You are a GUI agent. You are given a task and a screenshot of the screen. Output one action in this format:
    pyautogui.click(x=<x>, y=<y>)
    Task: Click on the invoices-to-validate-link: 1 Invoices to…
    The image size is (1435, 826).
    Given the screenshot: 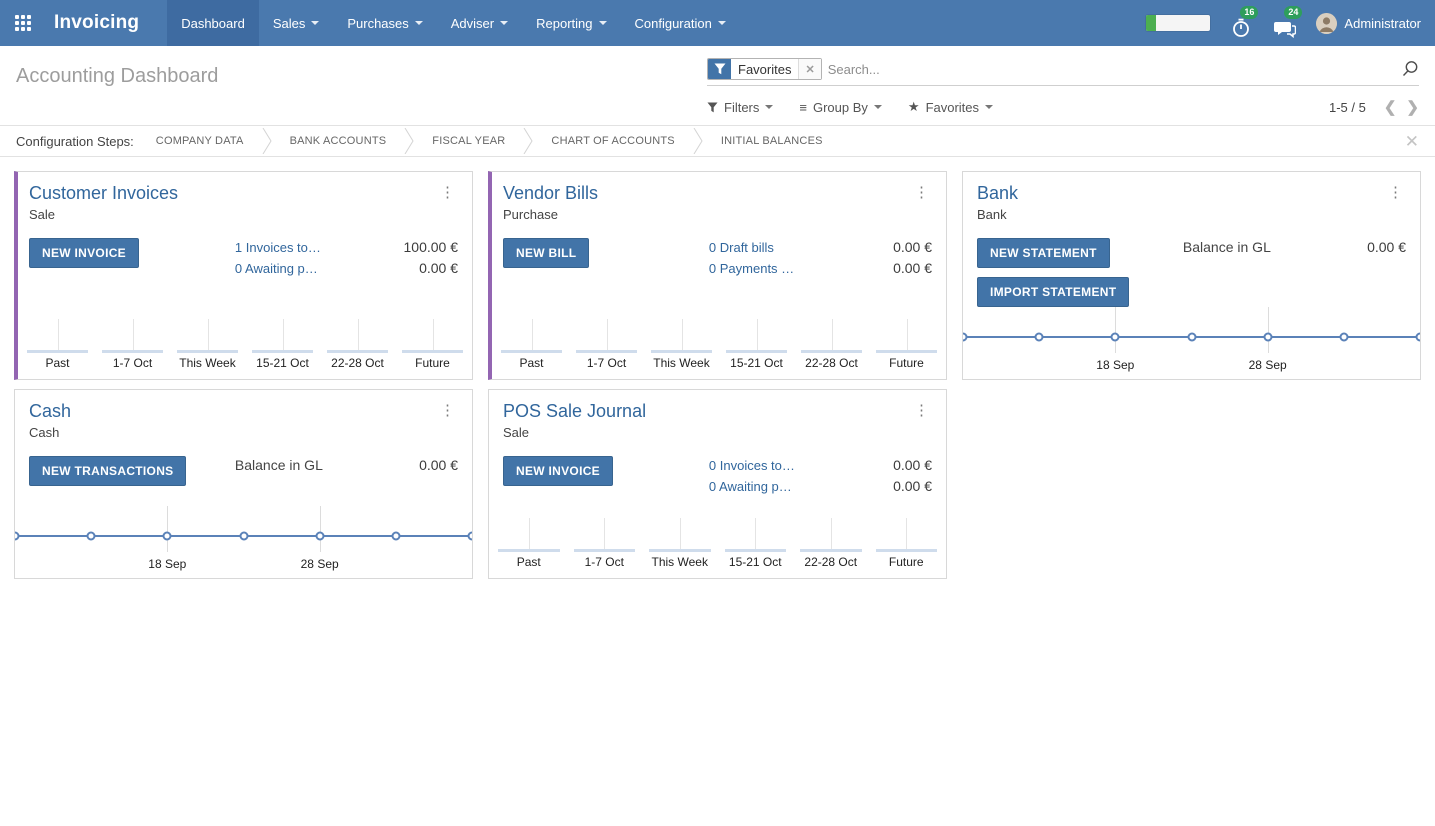 What is the action you would take?
    pyautogui.click(x=277, y=247)
    